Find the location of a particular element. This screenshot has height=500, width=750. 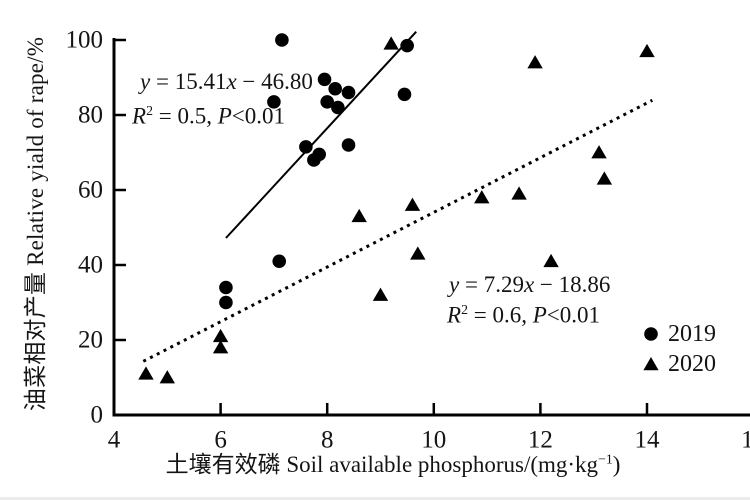

eq2-p-var: P is located at coordinates (539, 315).